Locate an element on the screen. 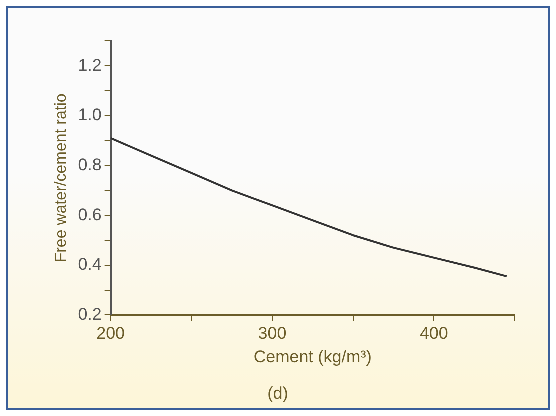 Image resolution: width=556 pixels, height=416 pixels. y-tick-label: 0.2 is located at coordinates (90, 314).